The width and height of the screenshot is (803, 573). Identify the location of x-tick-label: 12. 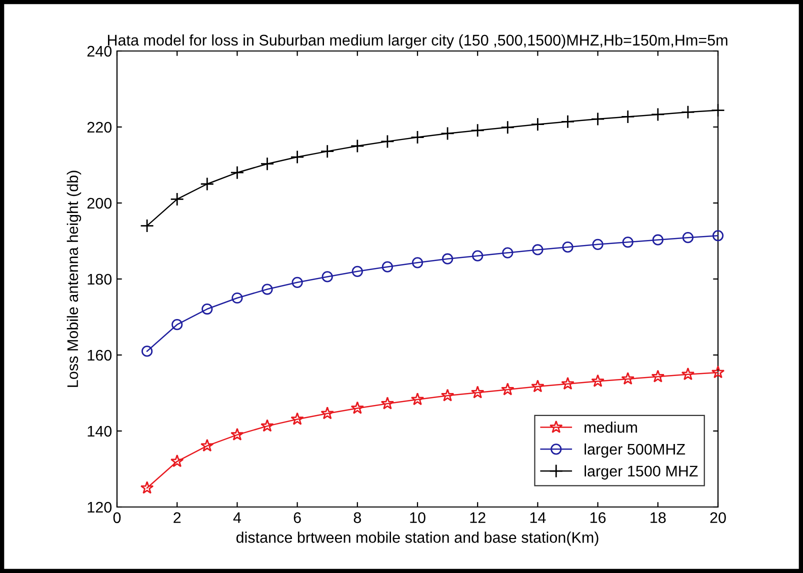
(478, 517).